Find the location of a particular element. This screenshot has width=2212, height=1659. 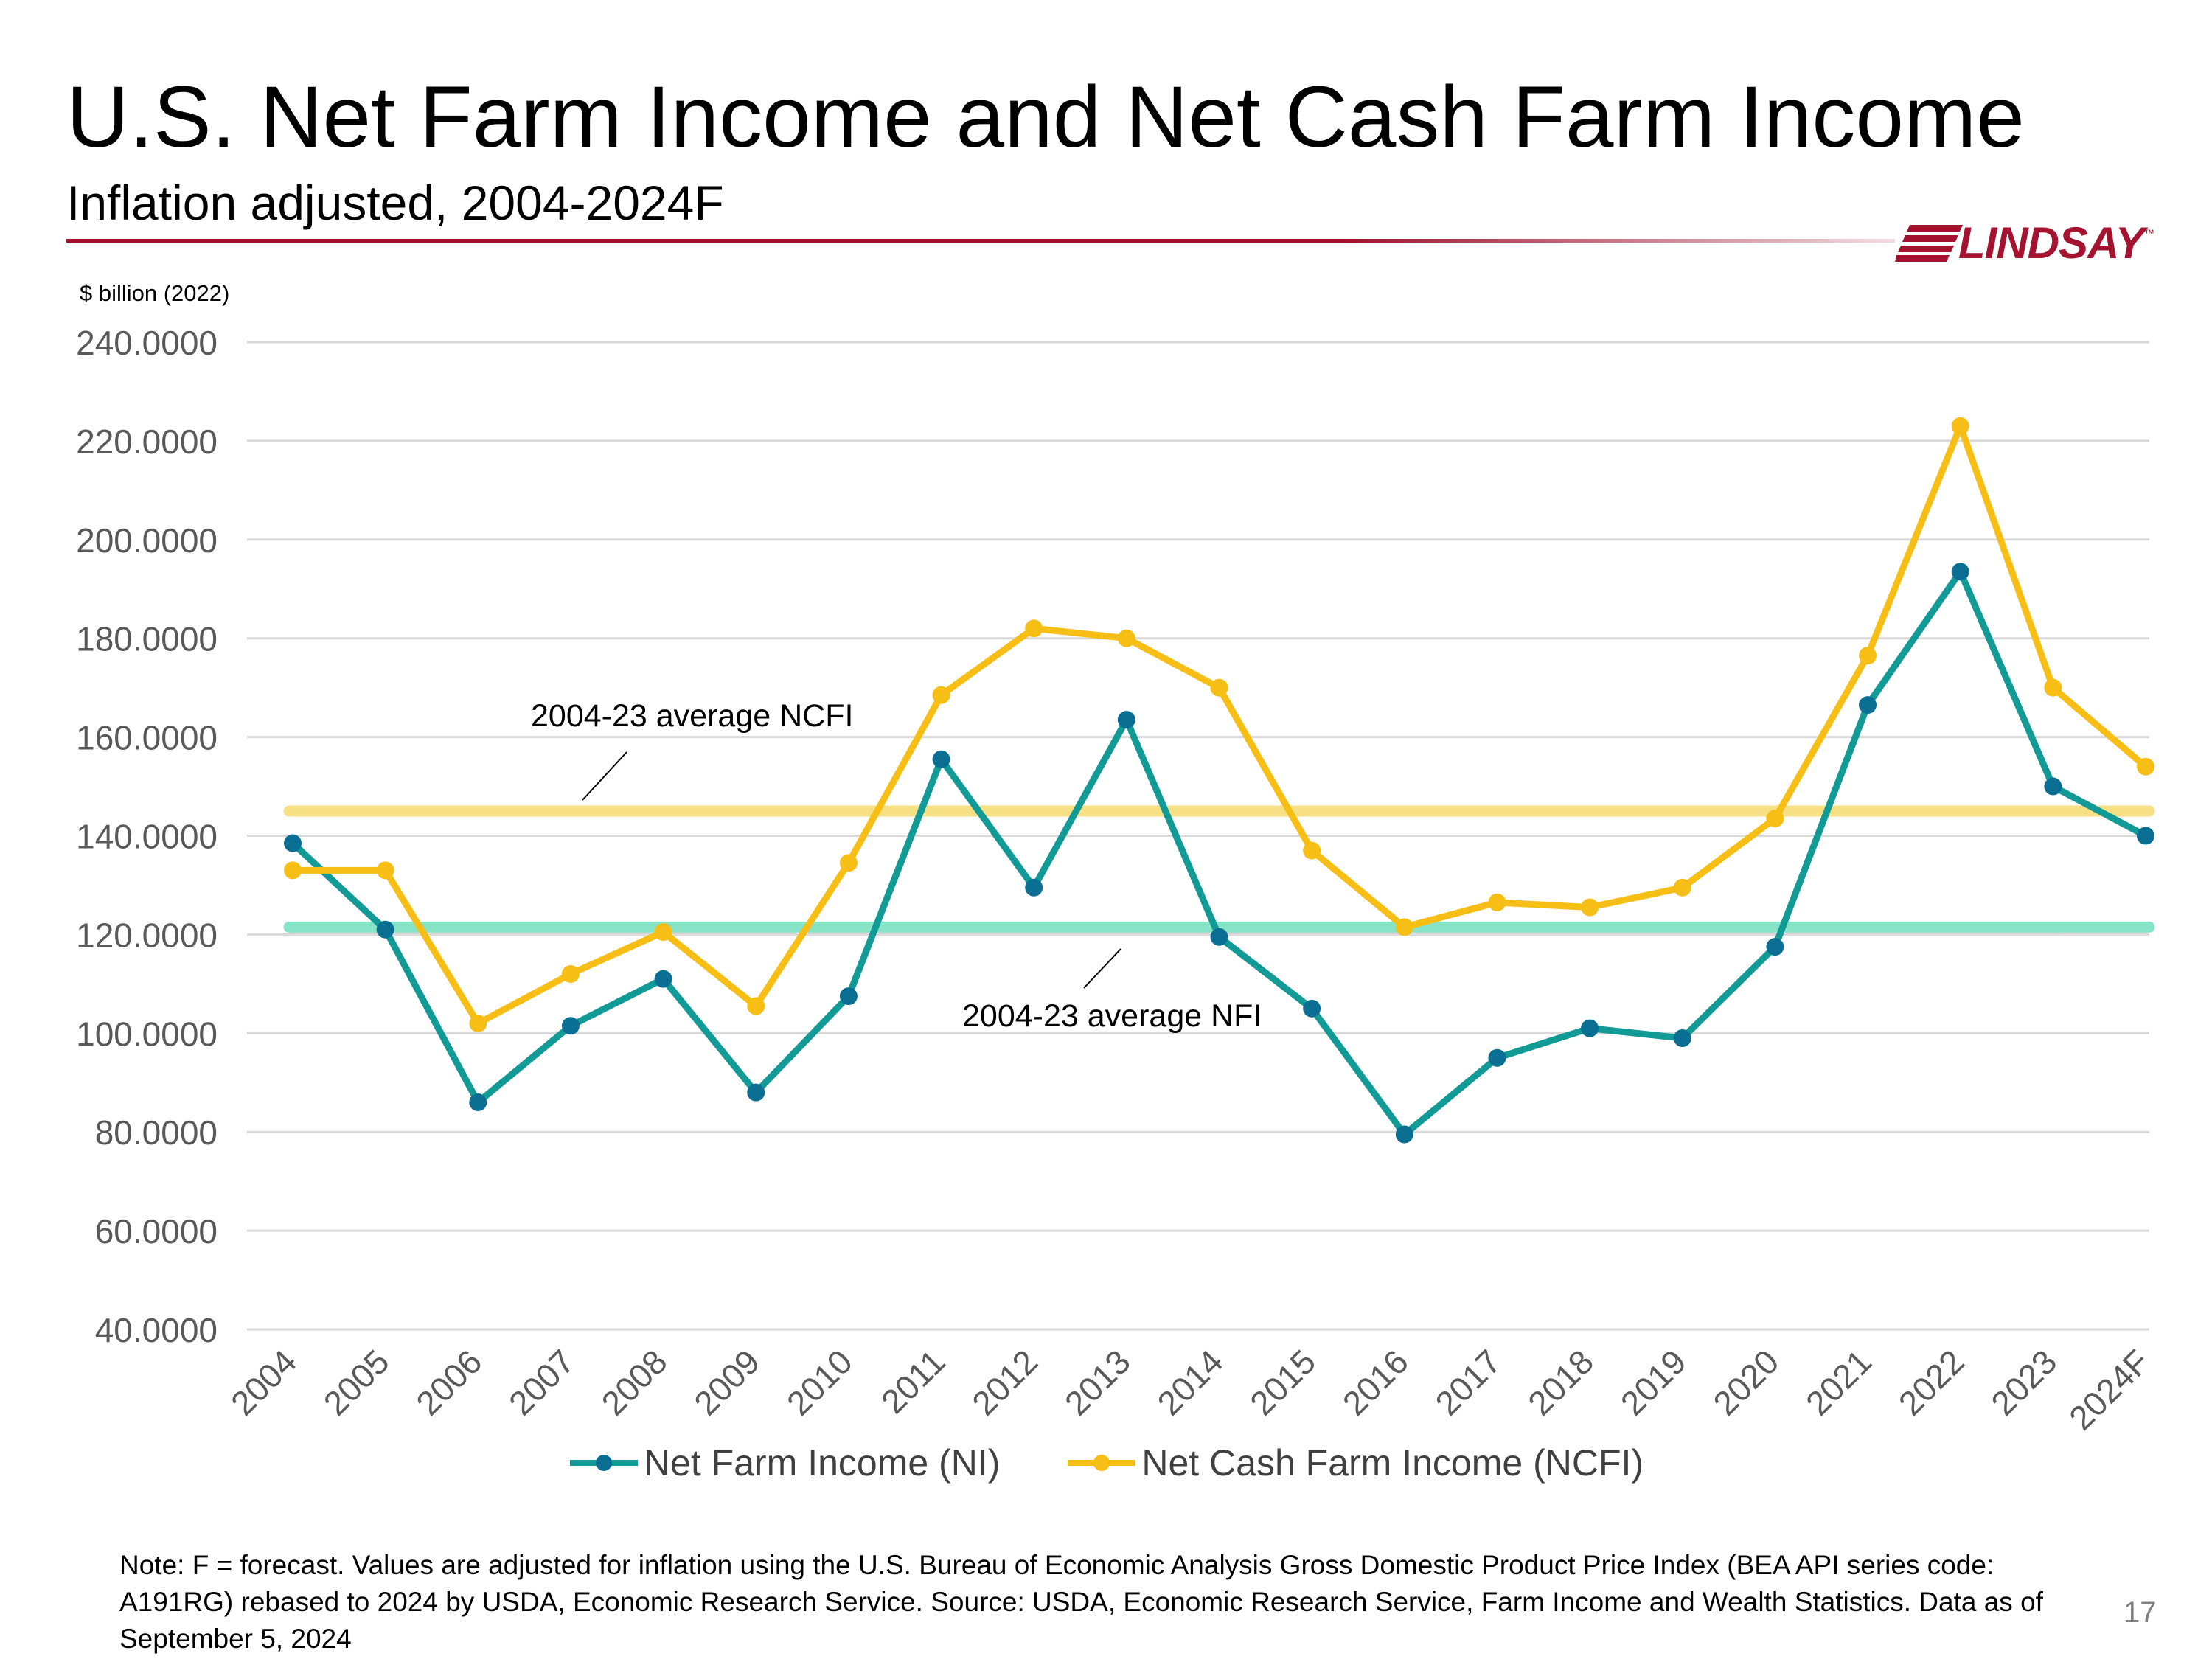

x-tick-label: 2004 is located at coordinates (263, 1382).